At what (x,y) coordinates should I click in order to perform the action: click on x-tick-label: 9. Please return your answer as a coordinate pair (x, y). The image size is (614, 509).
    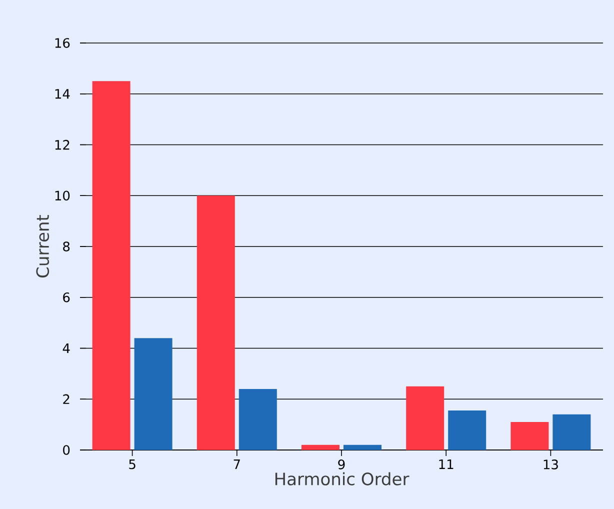
    Looking at the image, I should click on (341, 465).